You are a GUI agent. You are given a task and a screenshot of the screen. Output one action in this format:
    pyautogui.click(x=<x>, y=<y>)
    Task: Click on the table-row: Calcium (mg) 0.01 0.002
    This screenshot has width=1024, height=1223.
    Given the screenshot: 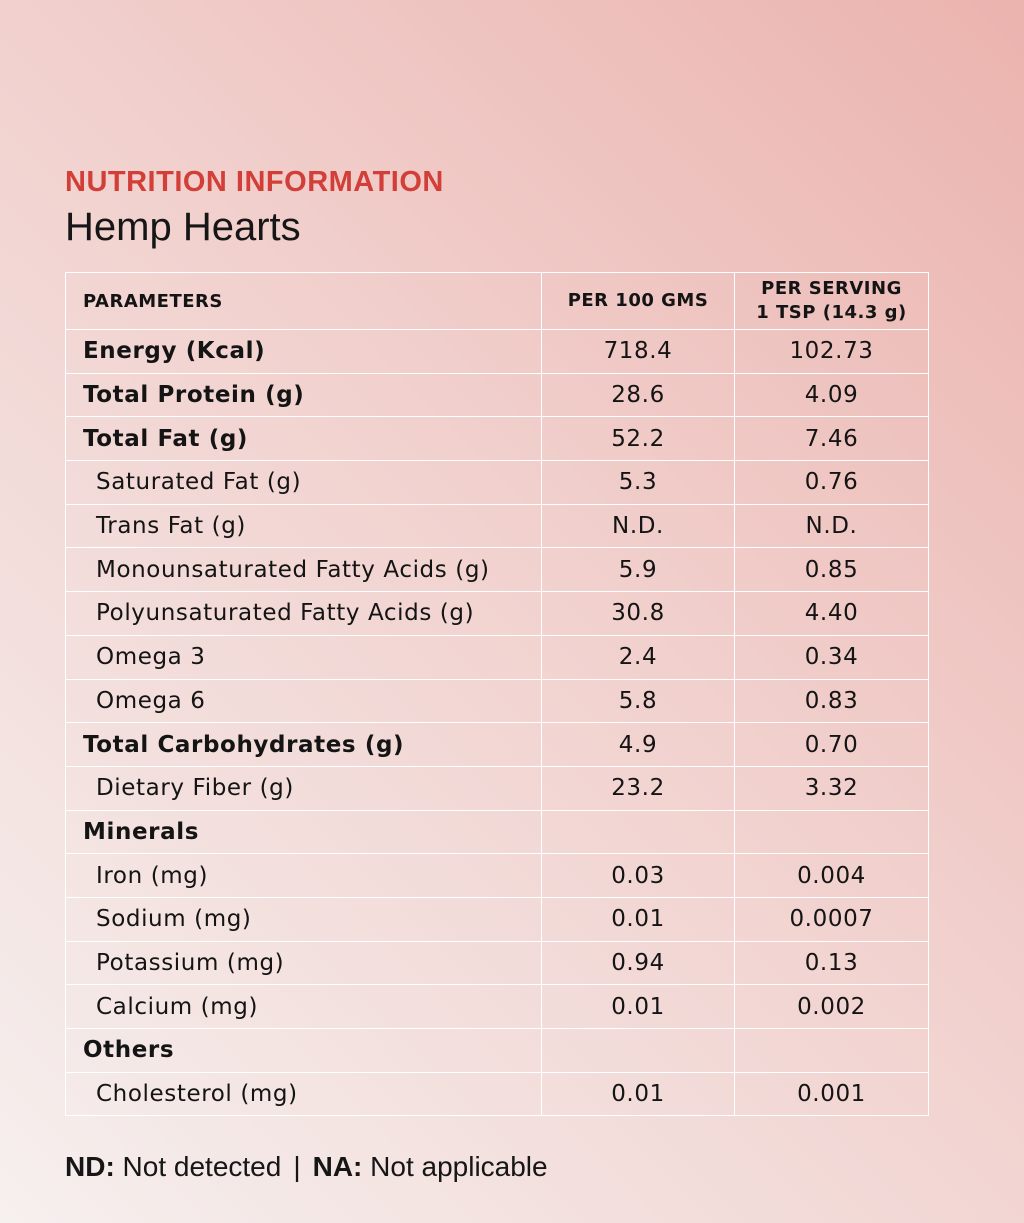 What is the action you would take?
    pyautogui.click(x=497, y=1006)
    